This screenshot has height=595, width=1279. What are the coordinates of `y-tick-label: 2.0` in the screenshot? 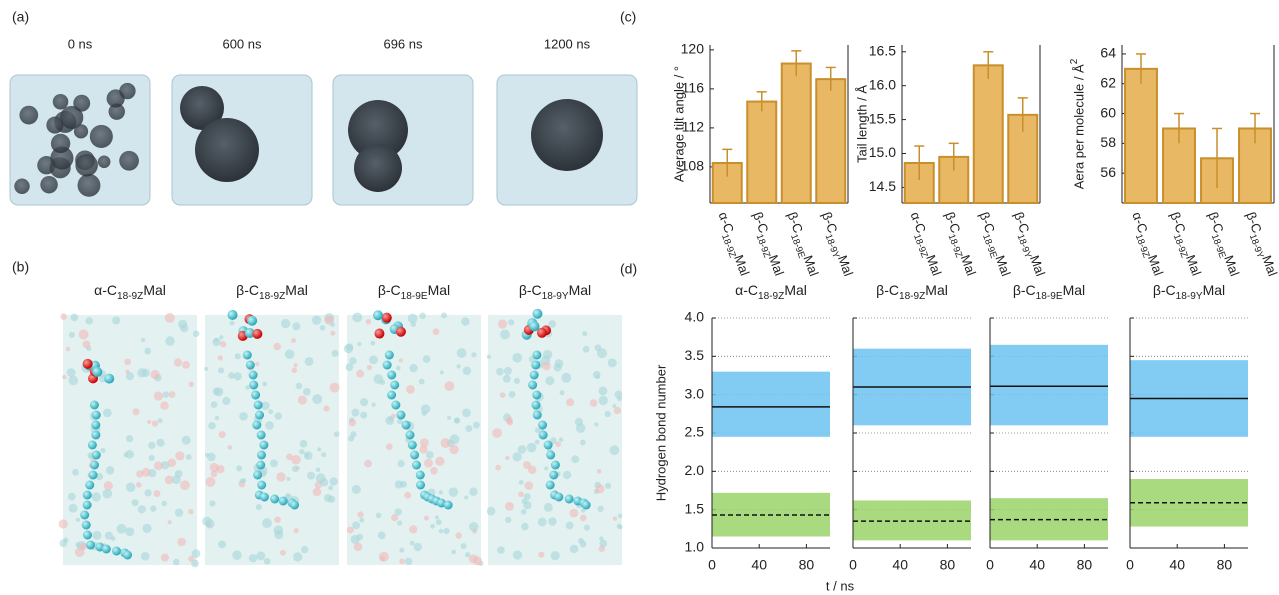 It's located at (695, 470).